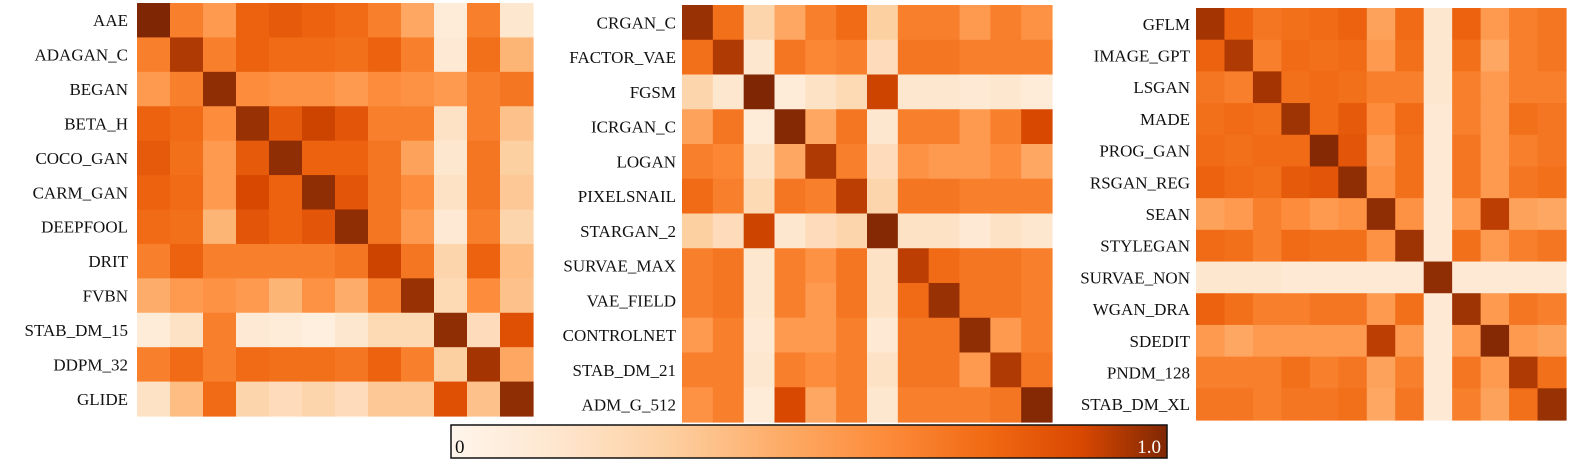 This screenshot has height=468, width=1578. I want to click on row-label: IMAGE_GPT, so click(1142, 56).